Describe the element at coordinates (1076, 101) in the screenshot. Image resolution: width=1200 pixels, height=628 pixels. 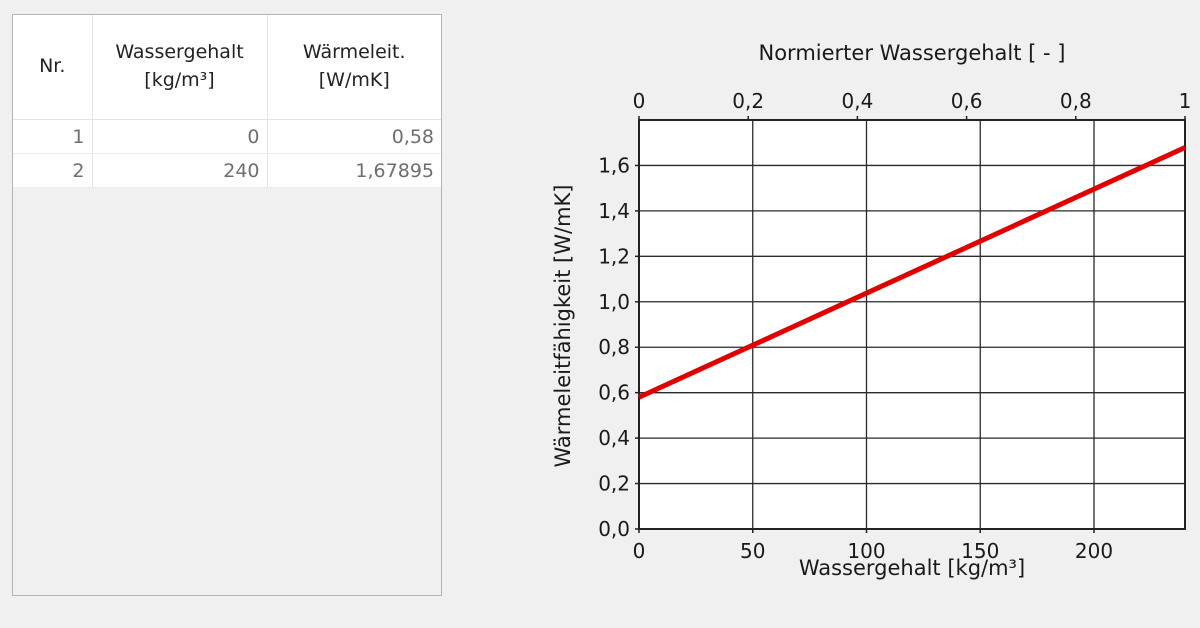
I see `x2-tick-label: 0,8` at that location.